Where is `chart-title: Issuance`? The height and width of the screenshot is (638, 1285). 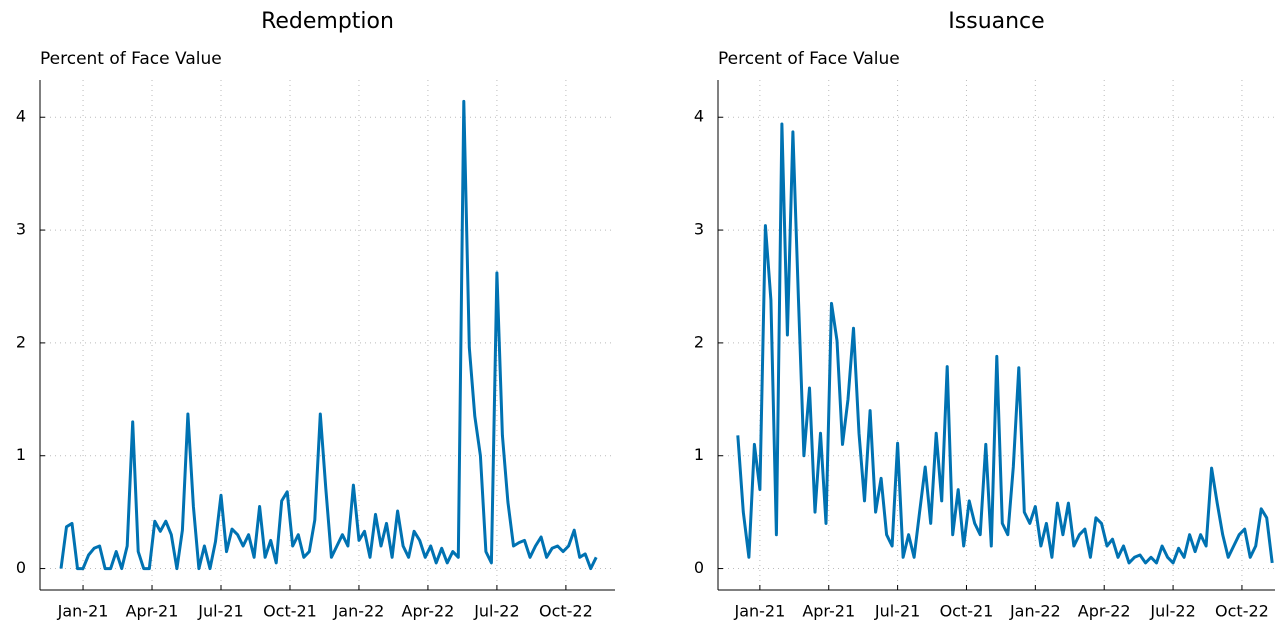 chart-title: Issuance is located at coordinates (996, 21).